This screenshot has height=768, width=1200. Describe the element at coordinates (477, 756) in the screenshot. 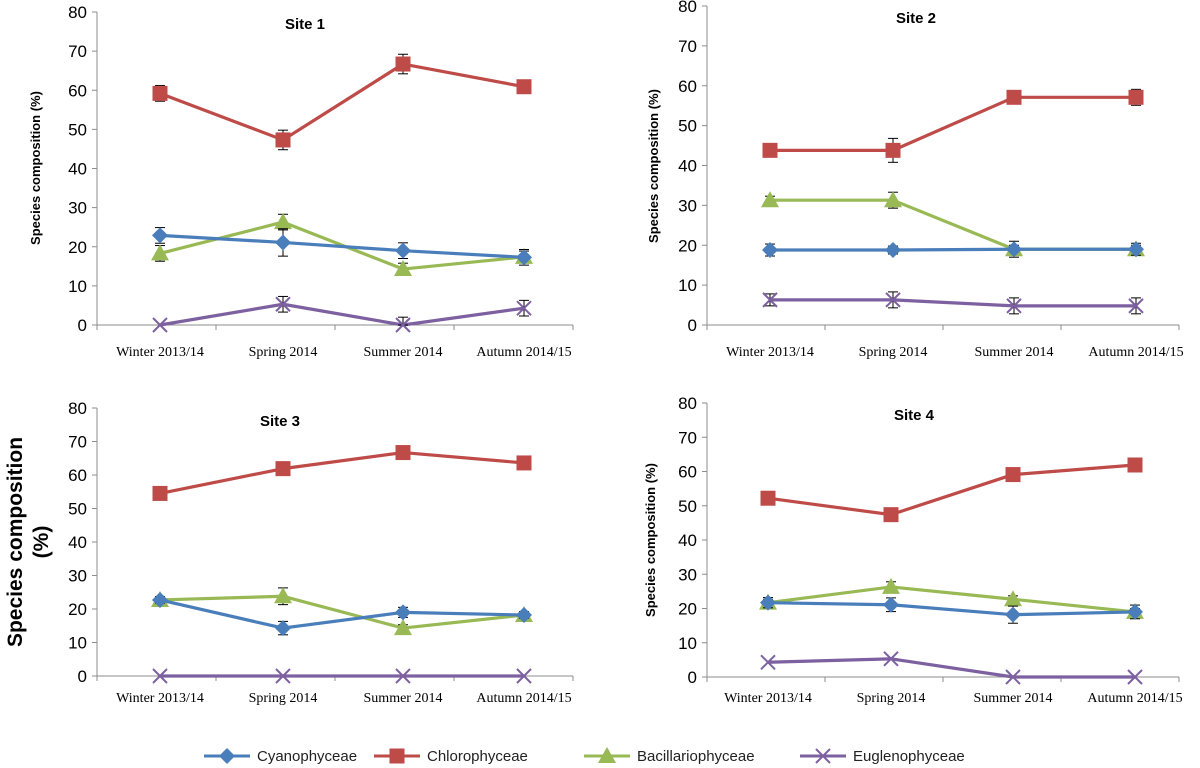

I see `legend-label: Chlorophyceae` at that location.